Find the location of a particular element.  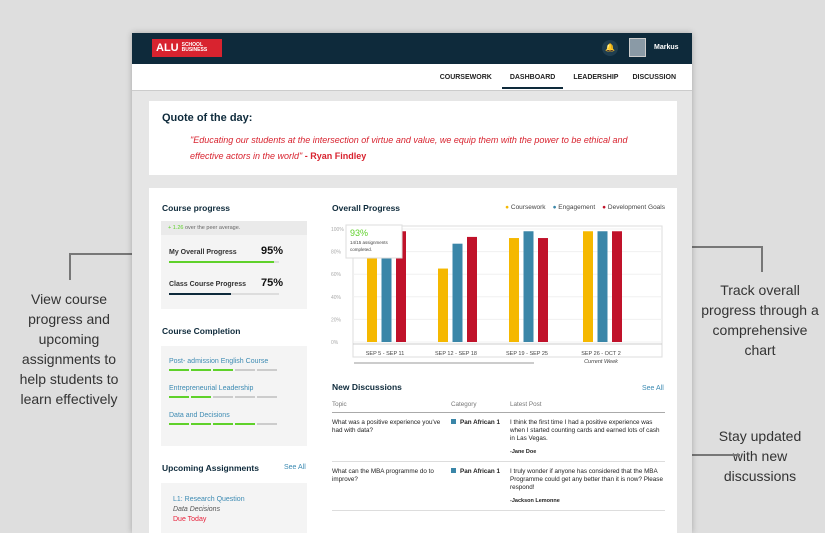

logo: ALU SCHOOL BUSINESS is located at coordinates (187, 48).